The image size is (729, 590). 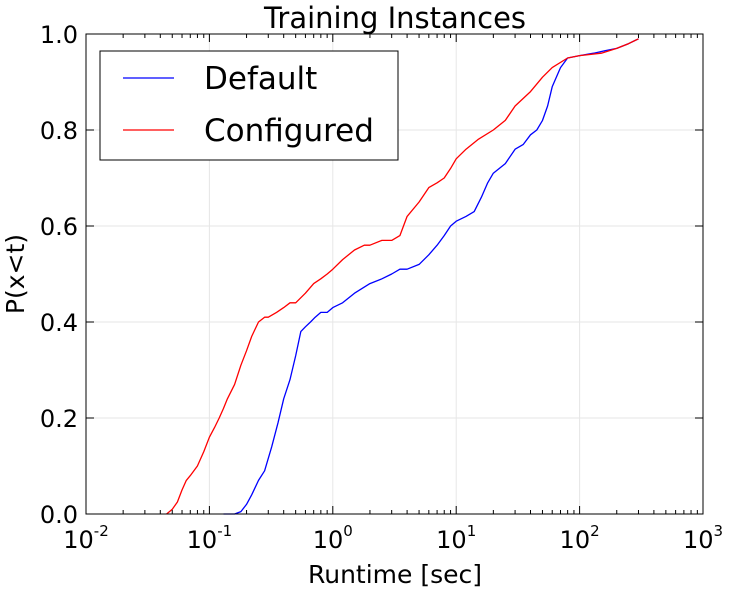 I want to click on y-tick-label: 0.0, so click(x=59, y=515).